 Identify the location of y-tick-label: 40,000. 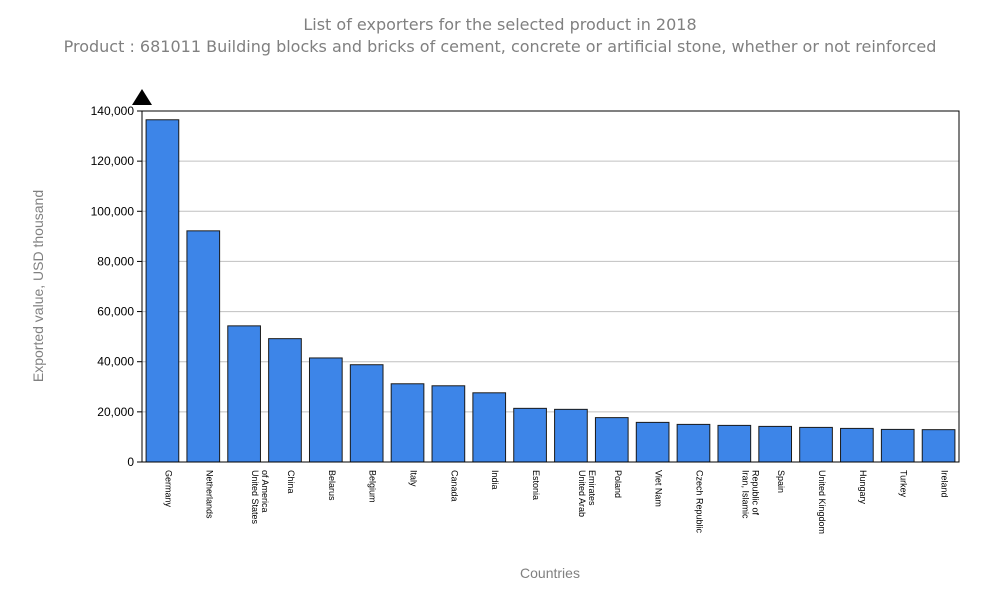
(115, 362).